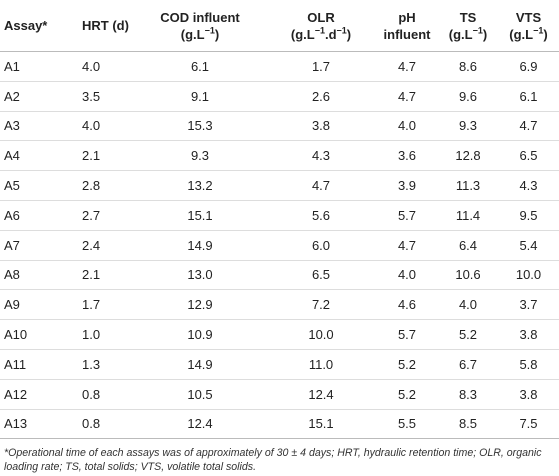 The height and width of the screenshot is (476, 559). I want to click on value-cell: 2.6, so click(321, 96).